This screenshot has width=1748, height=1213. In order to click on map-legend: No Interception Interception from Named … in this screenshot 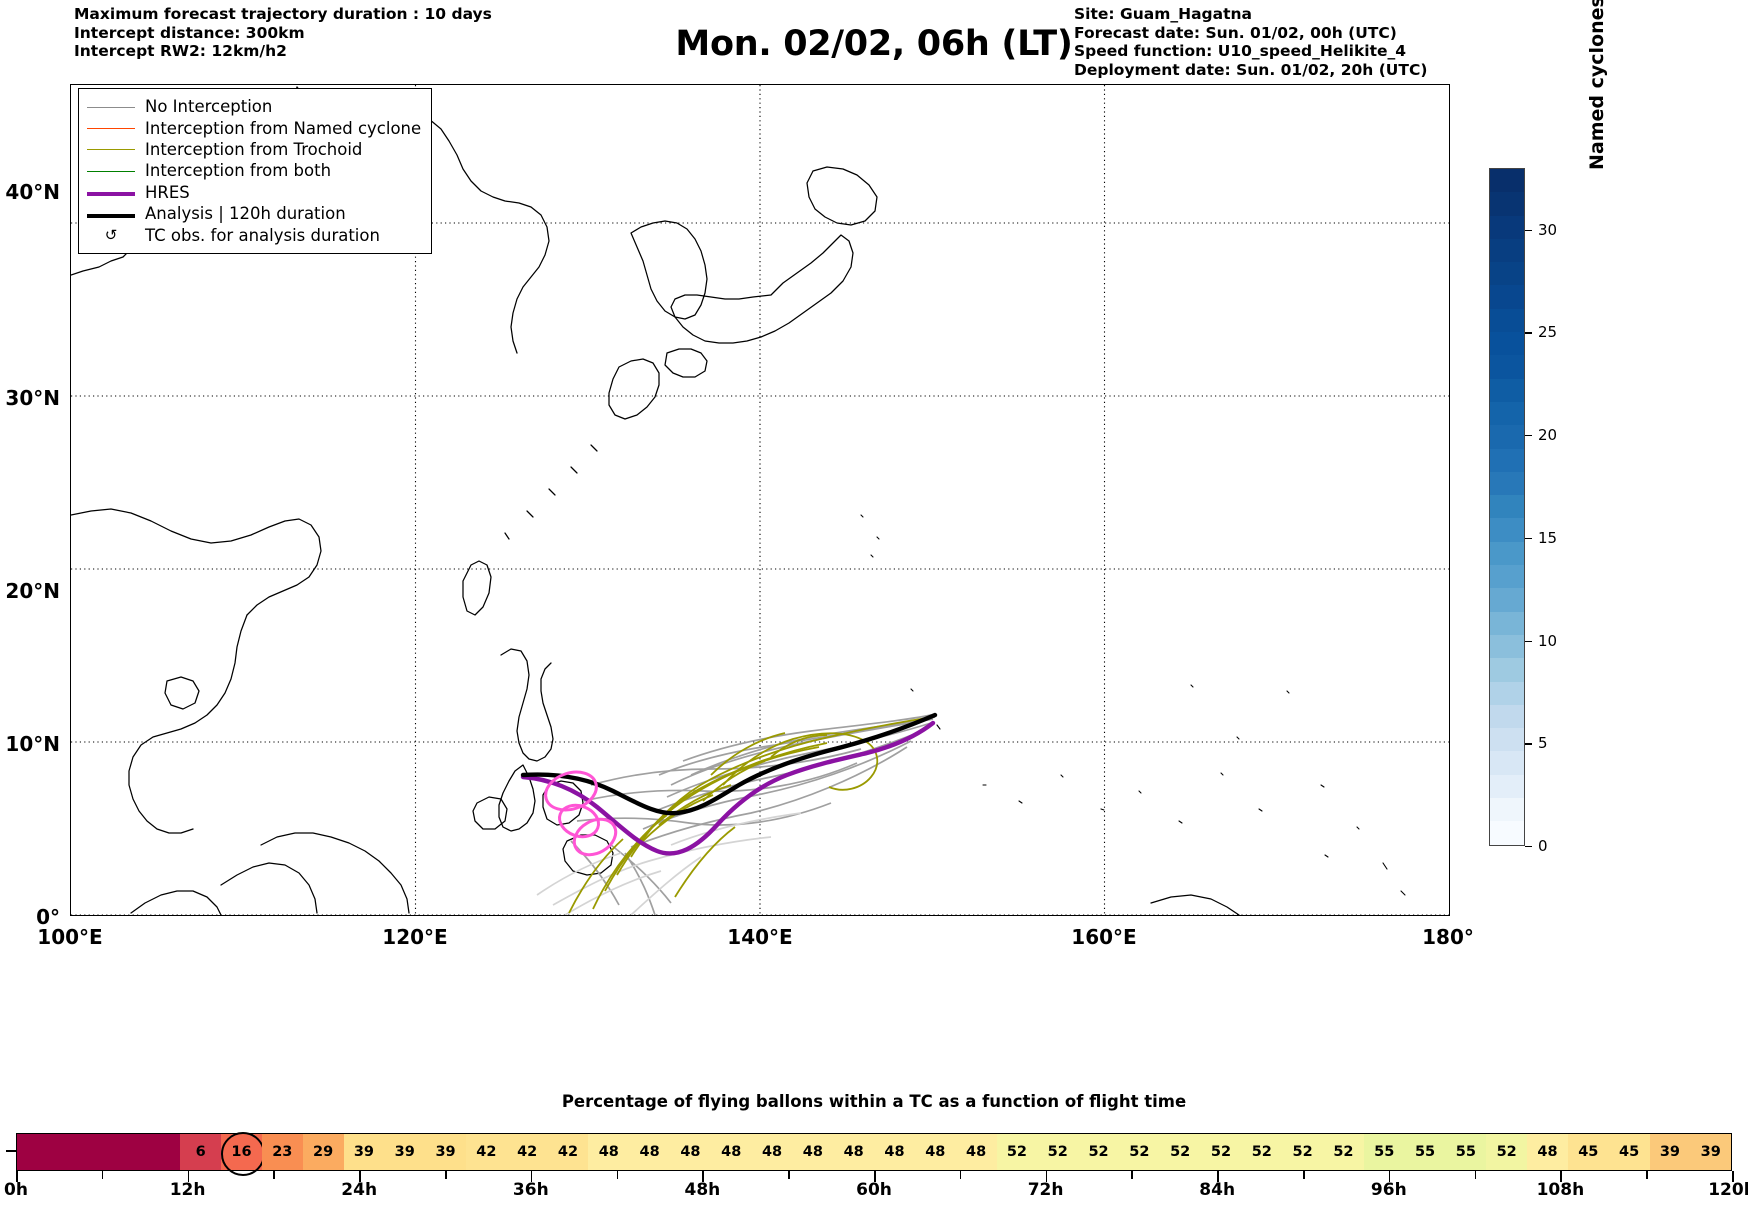, I will do `click(255, 171)`.